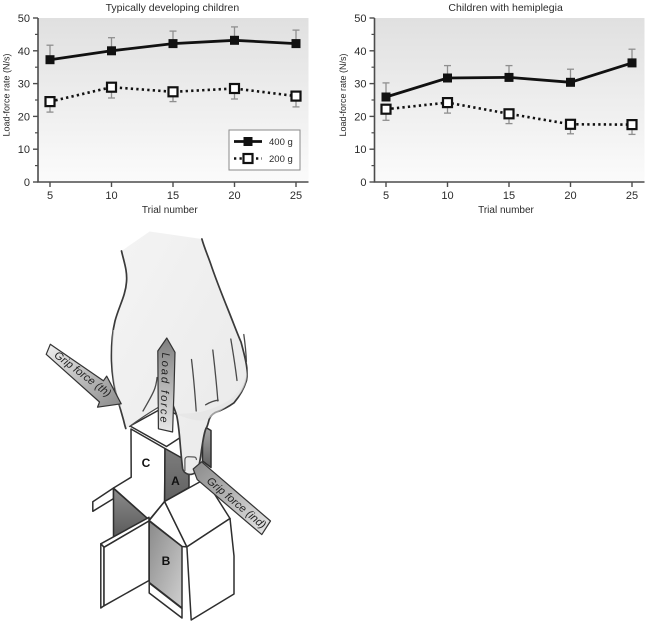 Image resolution: width=650 pixels, height=625 pixels. What do you see at coordinates (164, 388) in the screenshot?
I see `svg-text: Load force` at bounding box center [164, 388].